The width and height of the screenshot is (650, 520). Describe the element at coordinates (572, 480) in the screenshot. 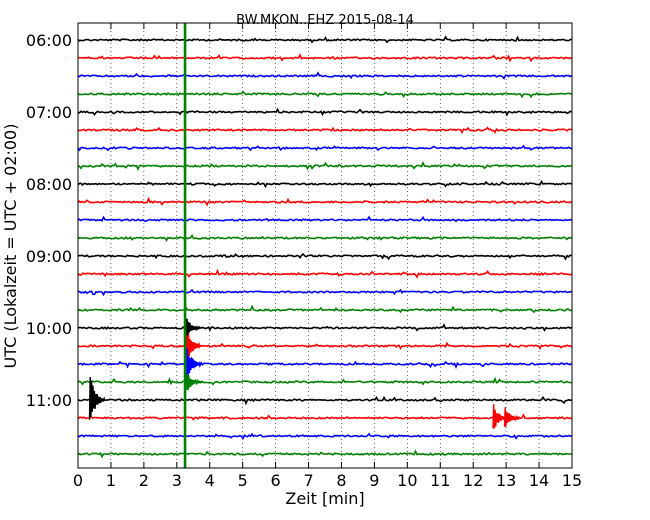

I see `x-tick-label: 15` at that location.